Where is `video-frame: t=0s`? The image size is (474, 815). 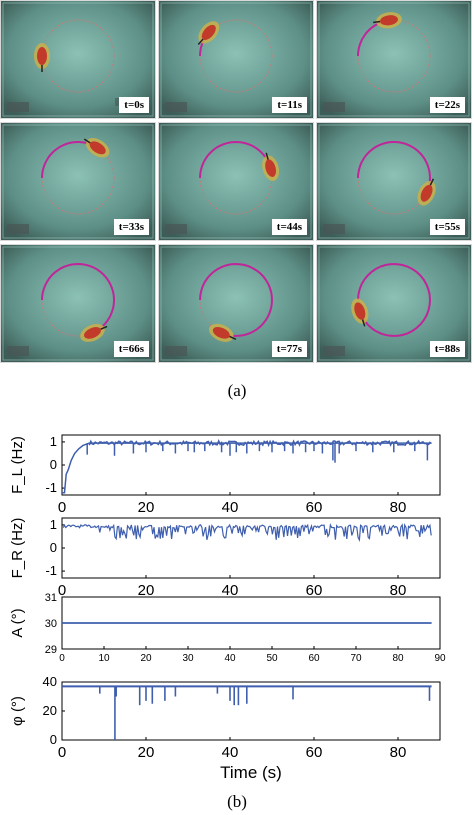 video-frame: t=0s is located at coordinates (78, 59).